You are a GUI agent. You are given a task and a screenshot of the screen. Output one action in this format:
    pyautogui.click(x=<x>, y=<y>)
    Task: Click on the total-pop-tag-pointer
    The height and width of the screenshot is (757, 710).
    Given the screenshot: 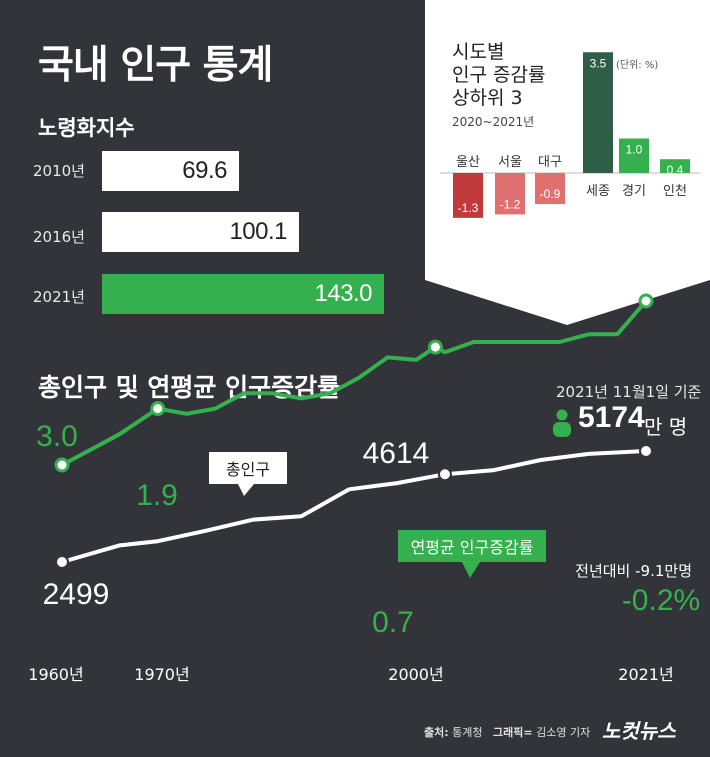 What is the action you would take?
    pyautogui.click(x=246, y=490)
    